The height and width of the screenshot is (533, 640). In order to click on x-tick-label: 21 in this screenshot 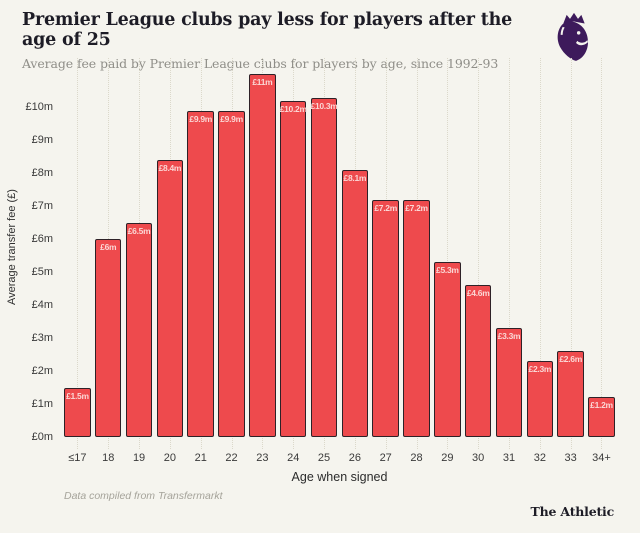, I will do `click(200, 458)`.